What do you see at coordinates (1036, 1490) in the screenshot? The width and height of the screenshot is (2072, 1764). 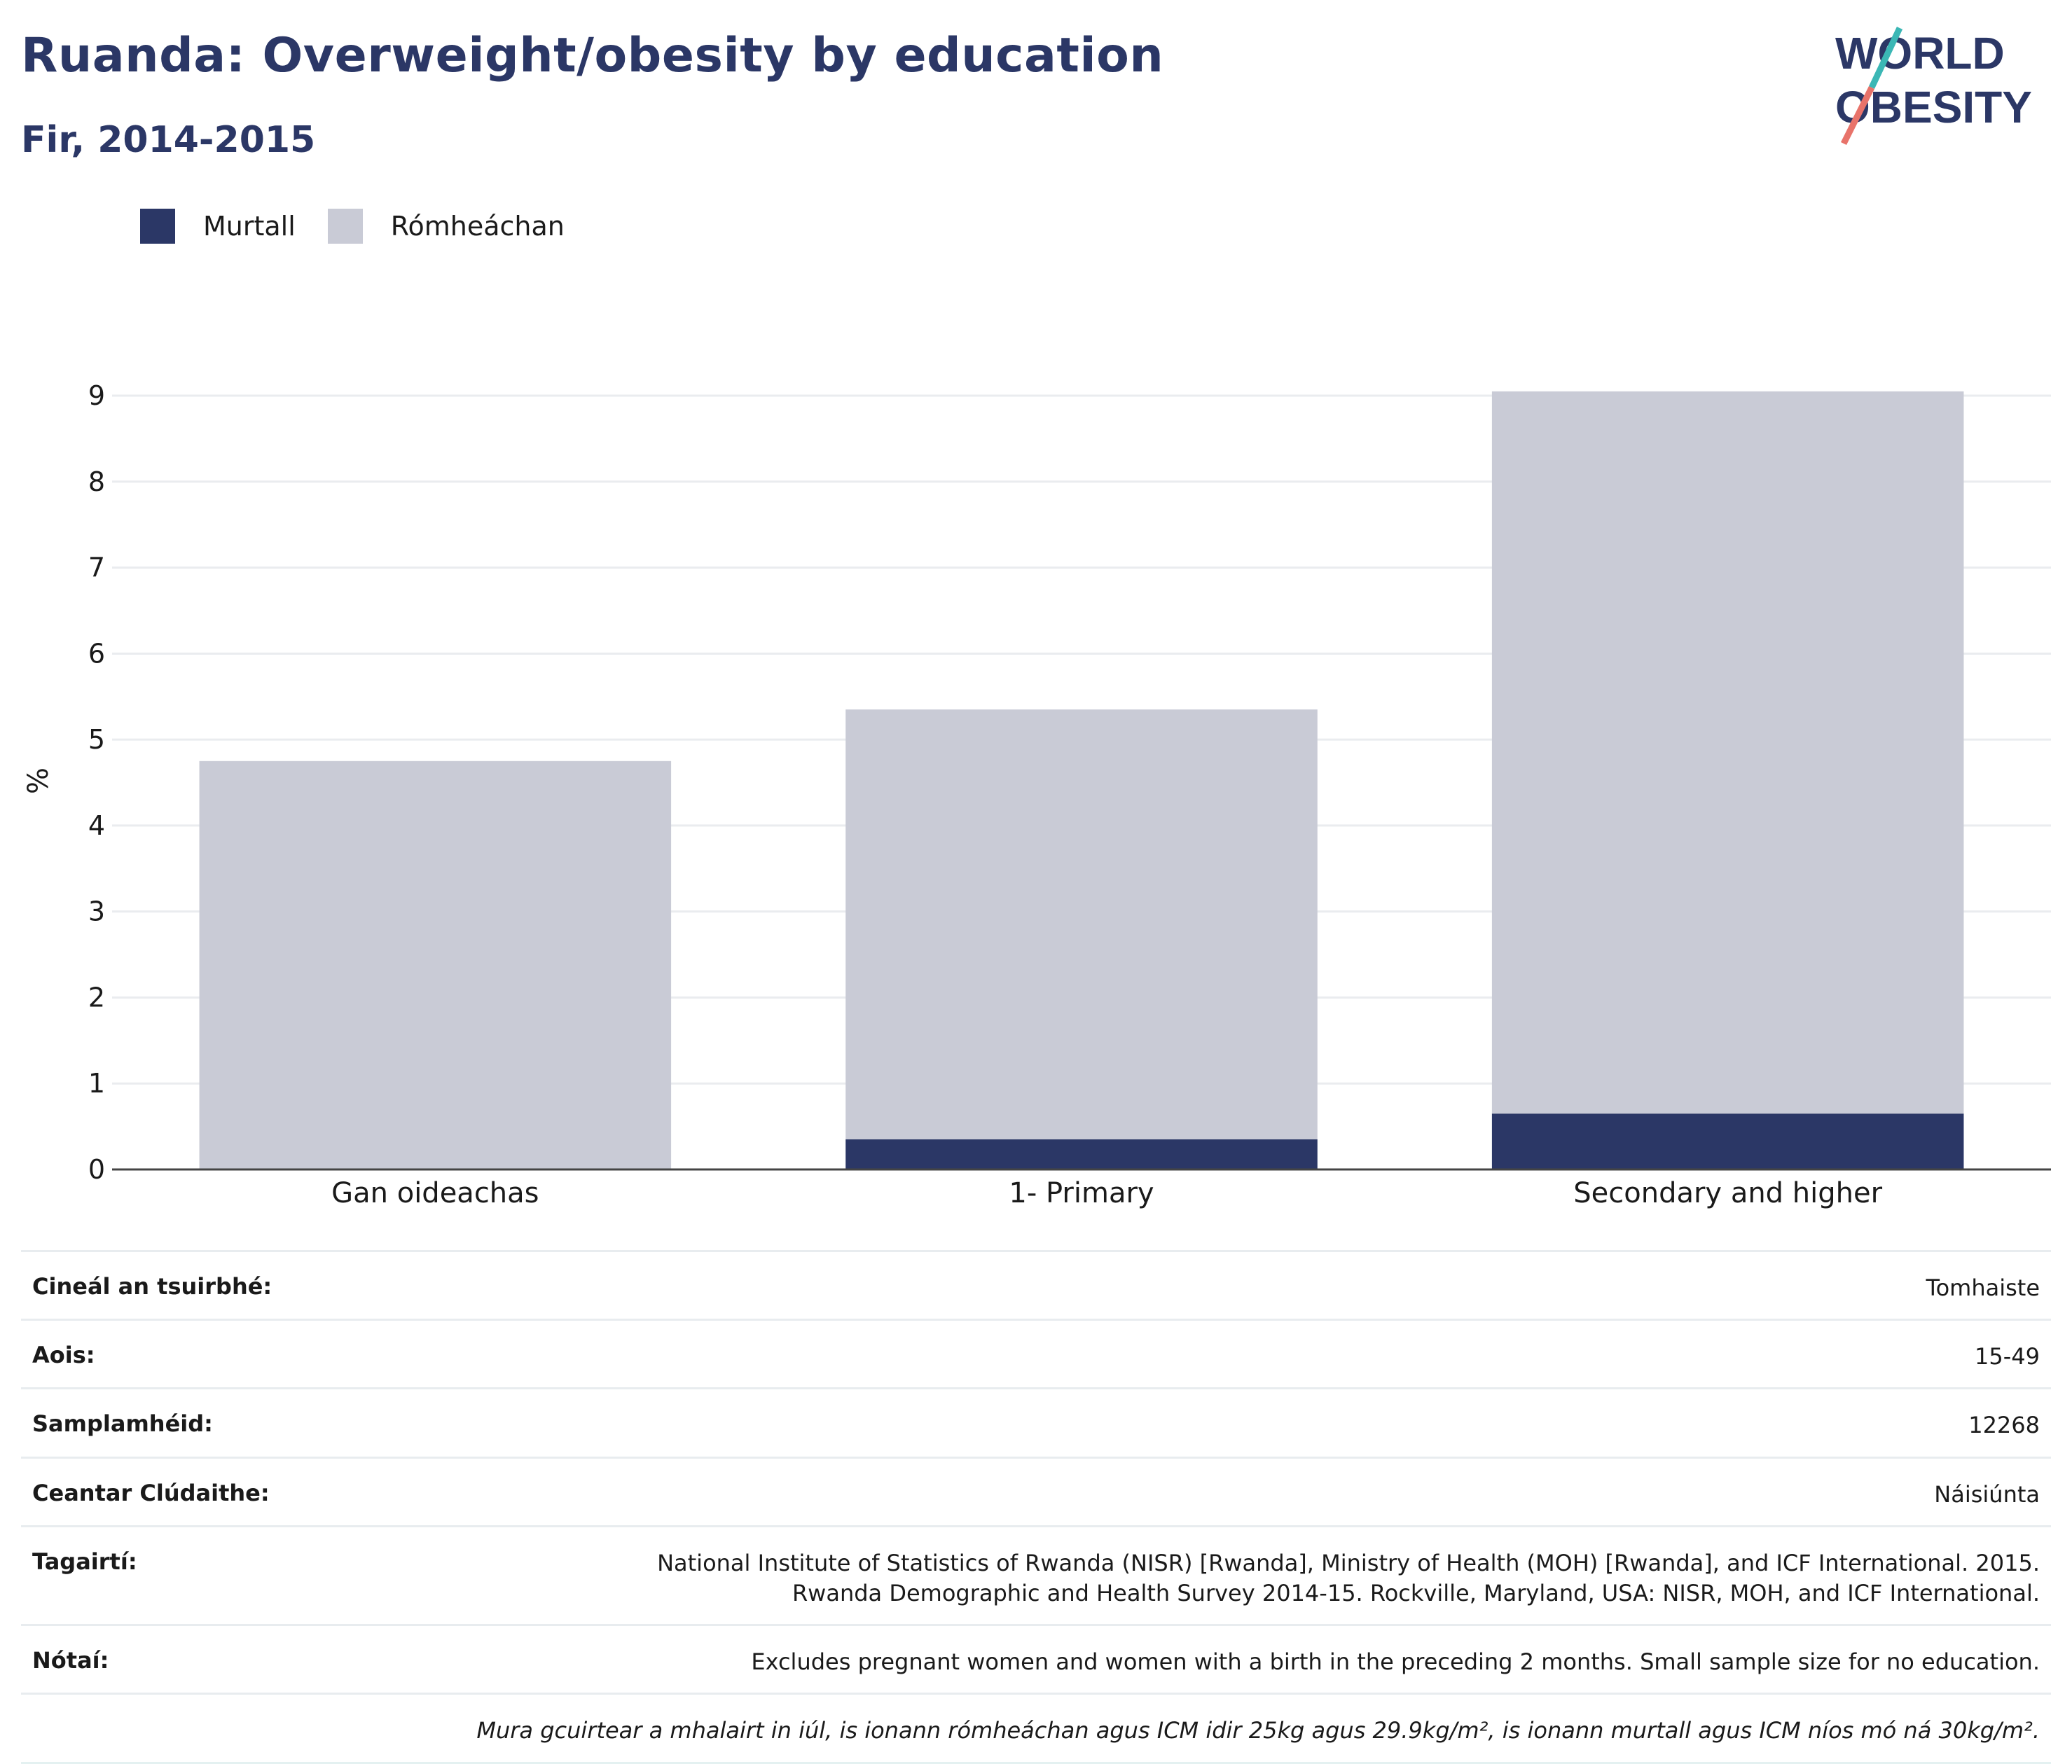 I see `meta-row-coverage: Ceantar Clúdaithe: Náisiúnta` at bounding box center [1036, 1490].